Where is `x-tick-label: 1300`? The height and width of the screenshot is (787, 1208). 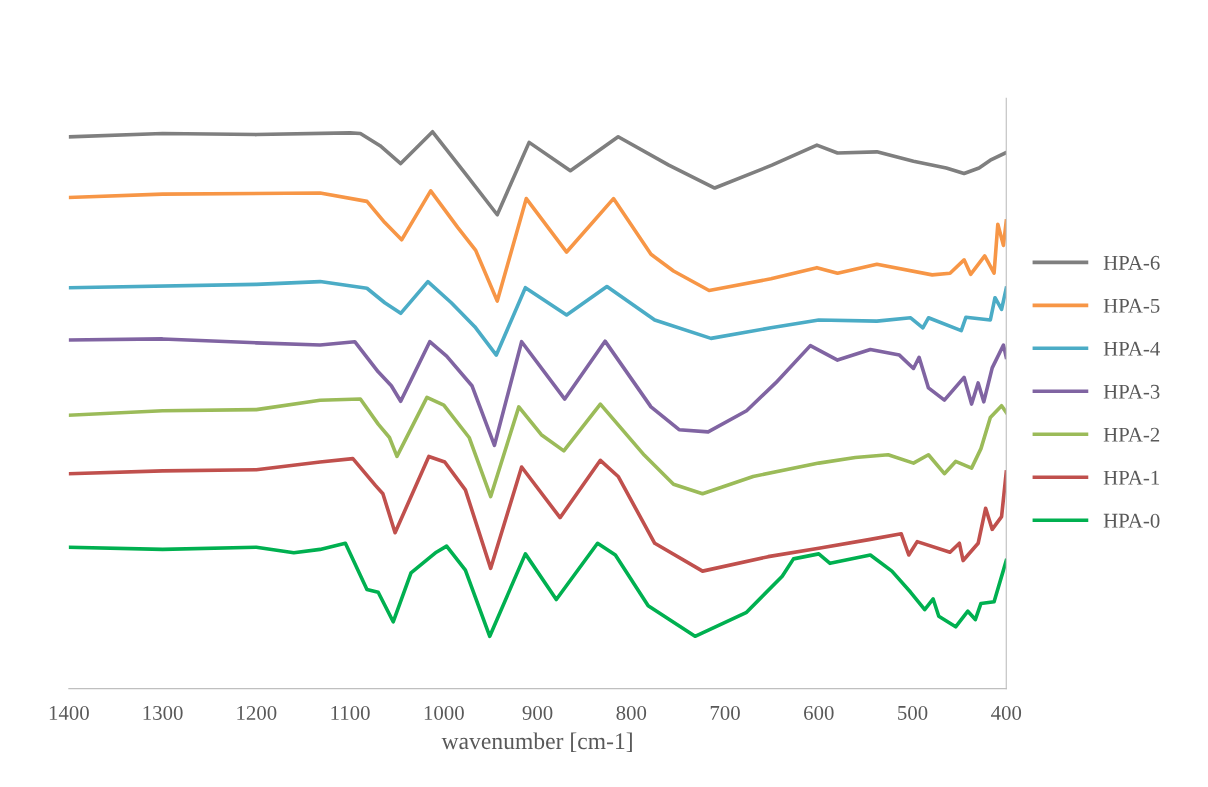 x-tick-label: 1300 is located at coordinates (163, 712).